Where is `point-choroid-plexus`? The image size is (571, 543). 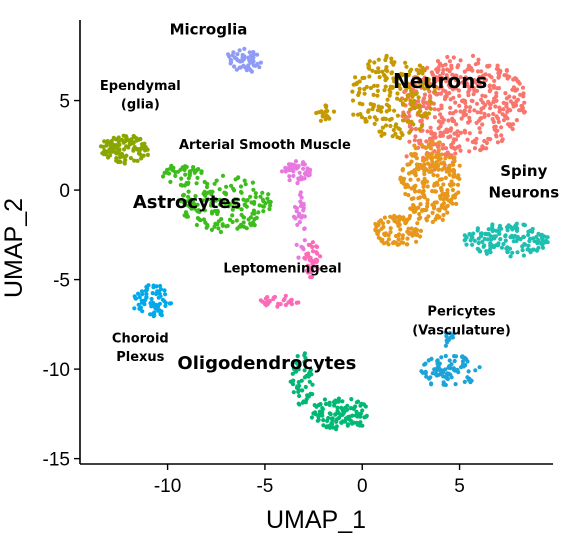
point-choroid-plexus is located at coordinates (158, 297).